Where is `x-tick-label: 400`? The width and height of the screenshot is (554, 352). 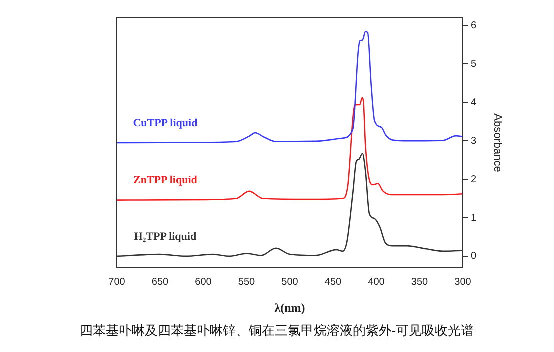
x-tick-label: 400 is located at coordinates (377, 282).